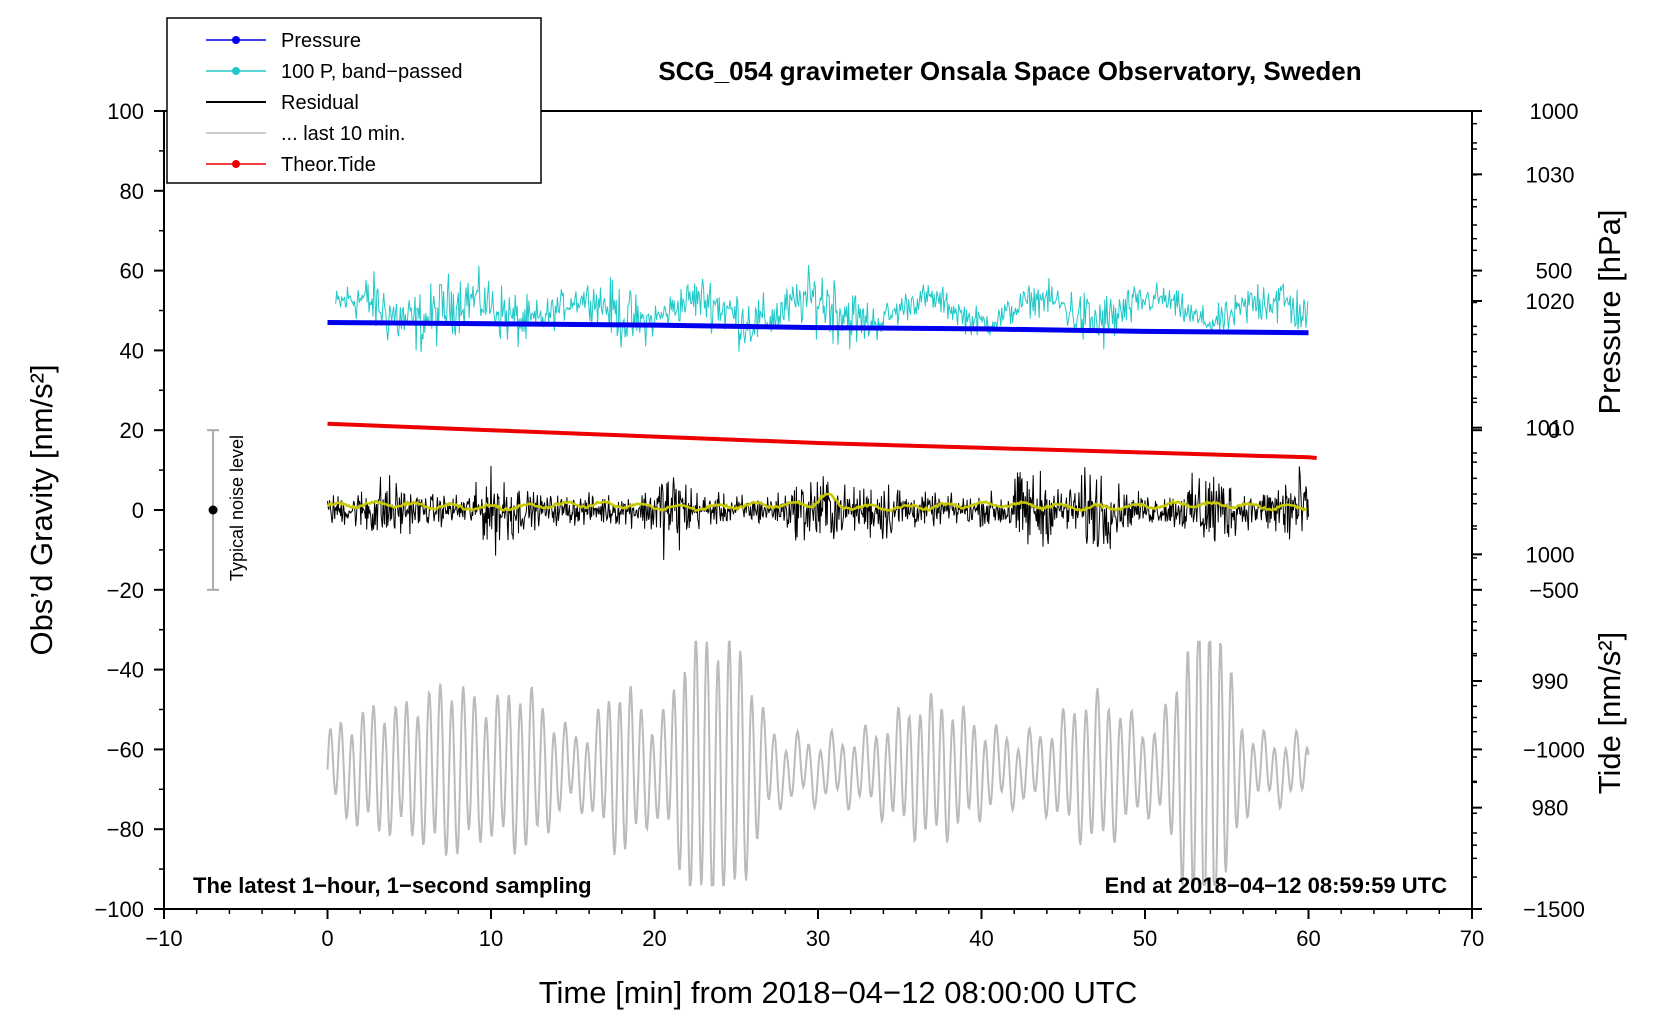 The width and height of the screenshot is (1660, 1020). Describe the element at coordinates (838, 992) in the screenshot. I see `x-axis-title: Time [min] from 2018−04−12 08:00:00 UTC` at that location.